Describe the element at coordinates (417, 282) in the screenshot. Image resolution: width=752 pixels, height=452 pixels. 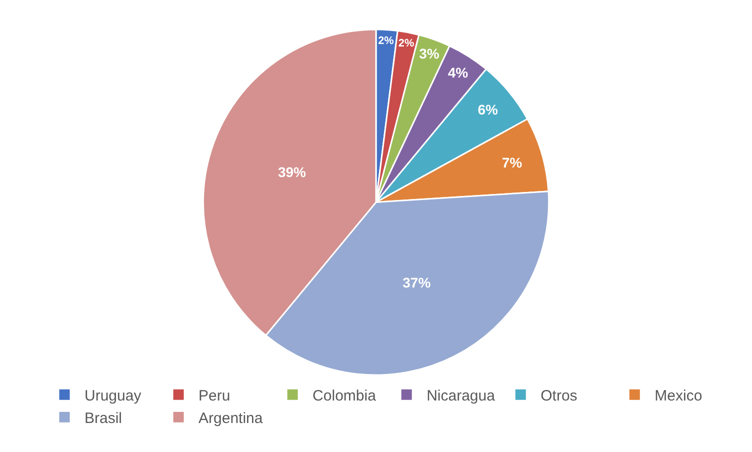
I see `data-label: 37%` at that location.